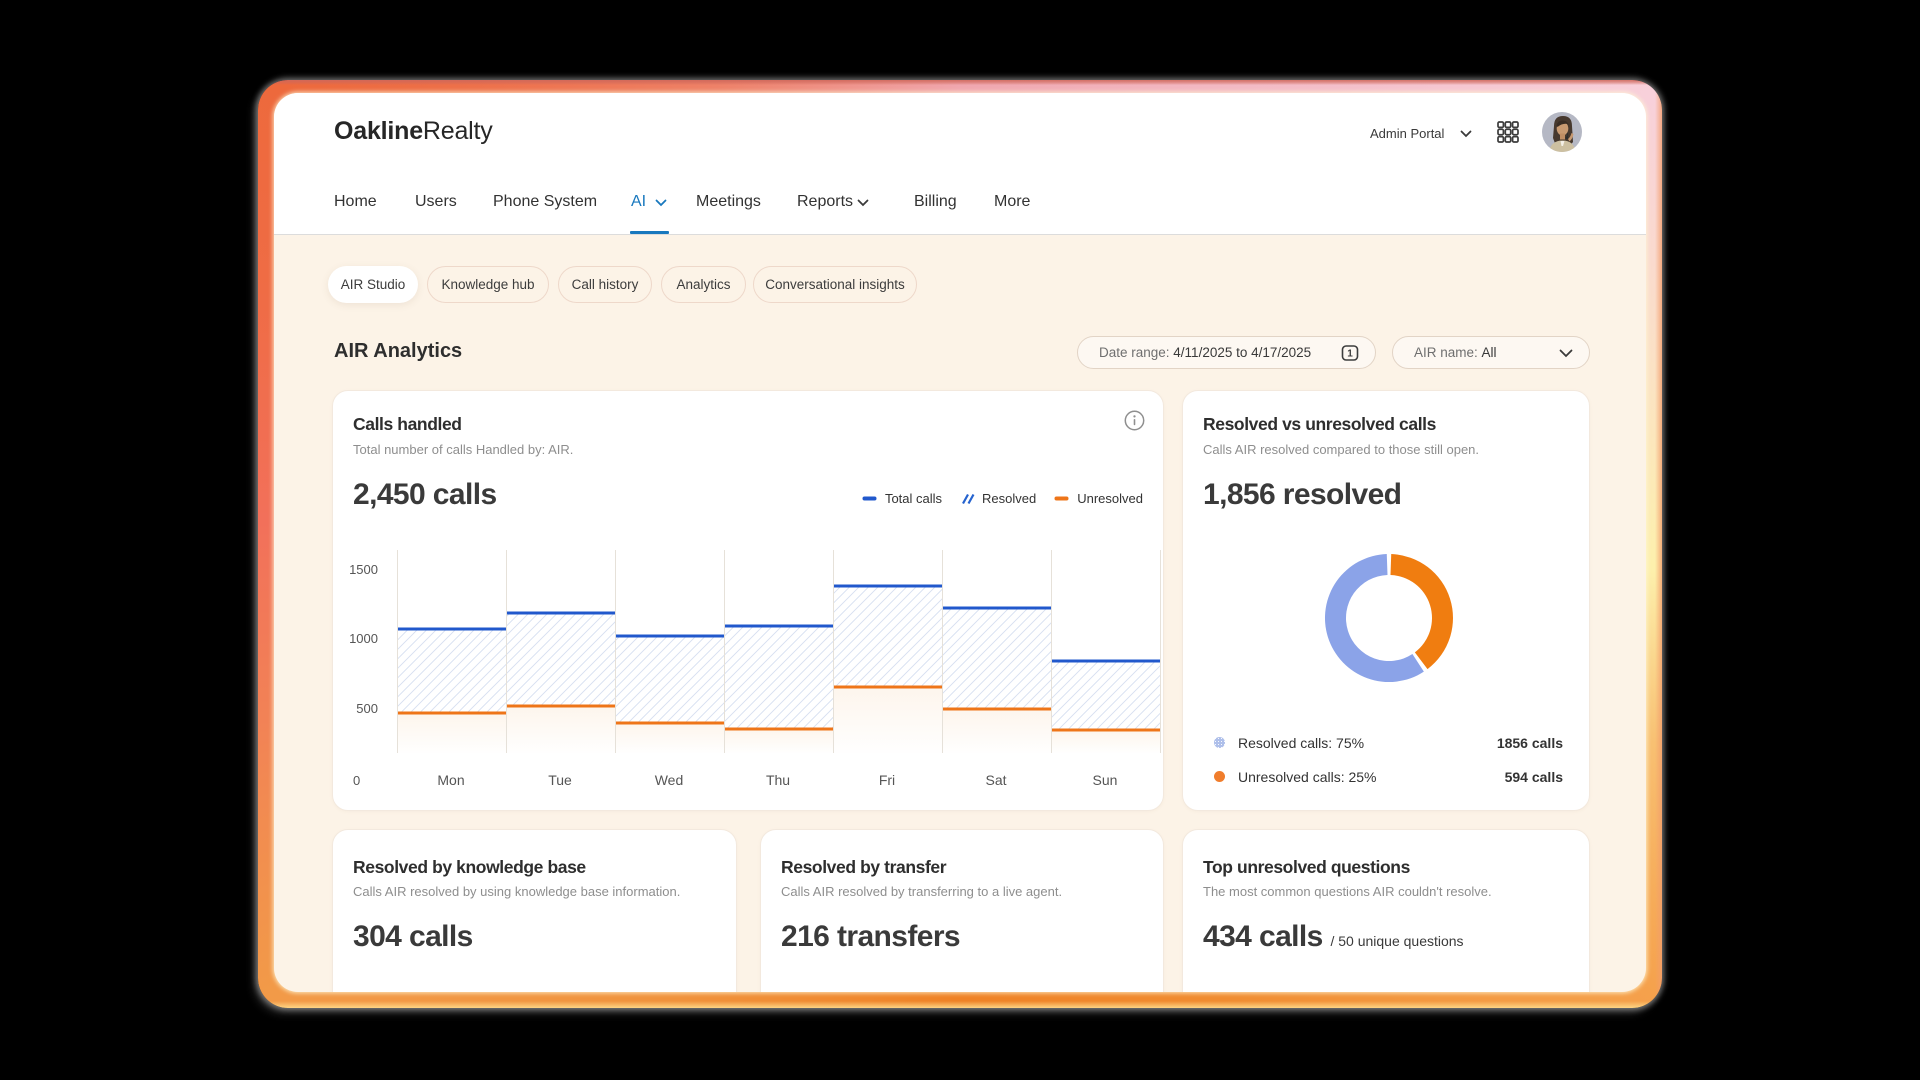 This screenshot has width=1920, height=1080. Describe the element at coordinates (995, 780) in the screenshot. I see `svg-text: Sat` at that location.